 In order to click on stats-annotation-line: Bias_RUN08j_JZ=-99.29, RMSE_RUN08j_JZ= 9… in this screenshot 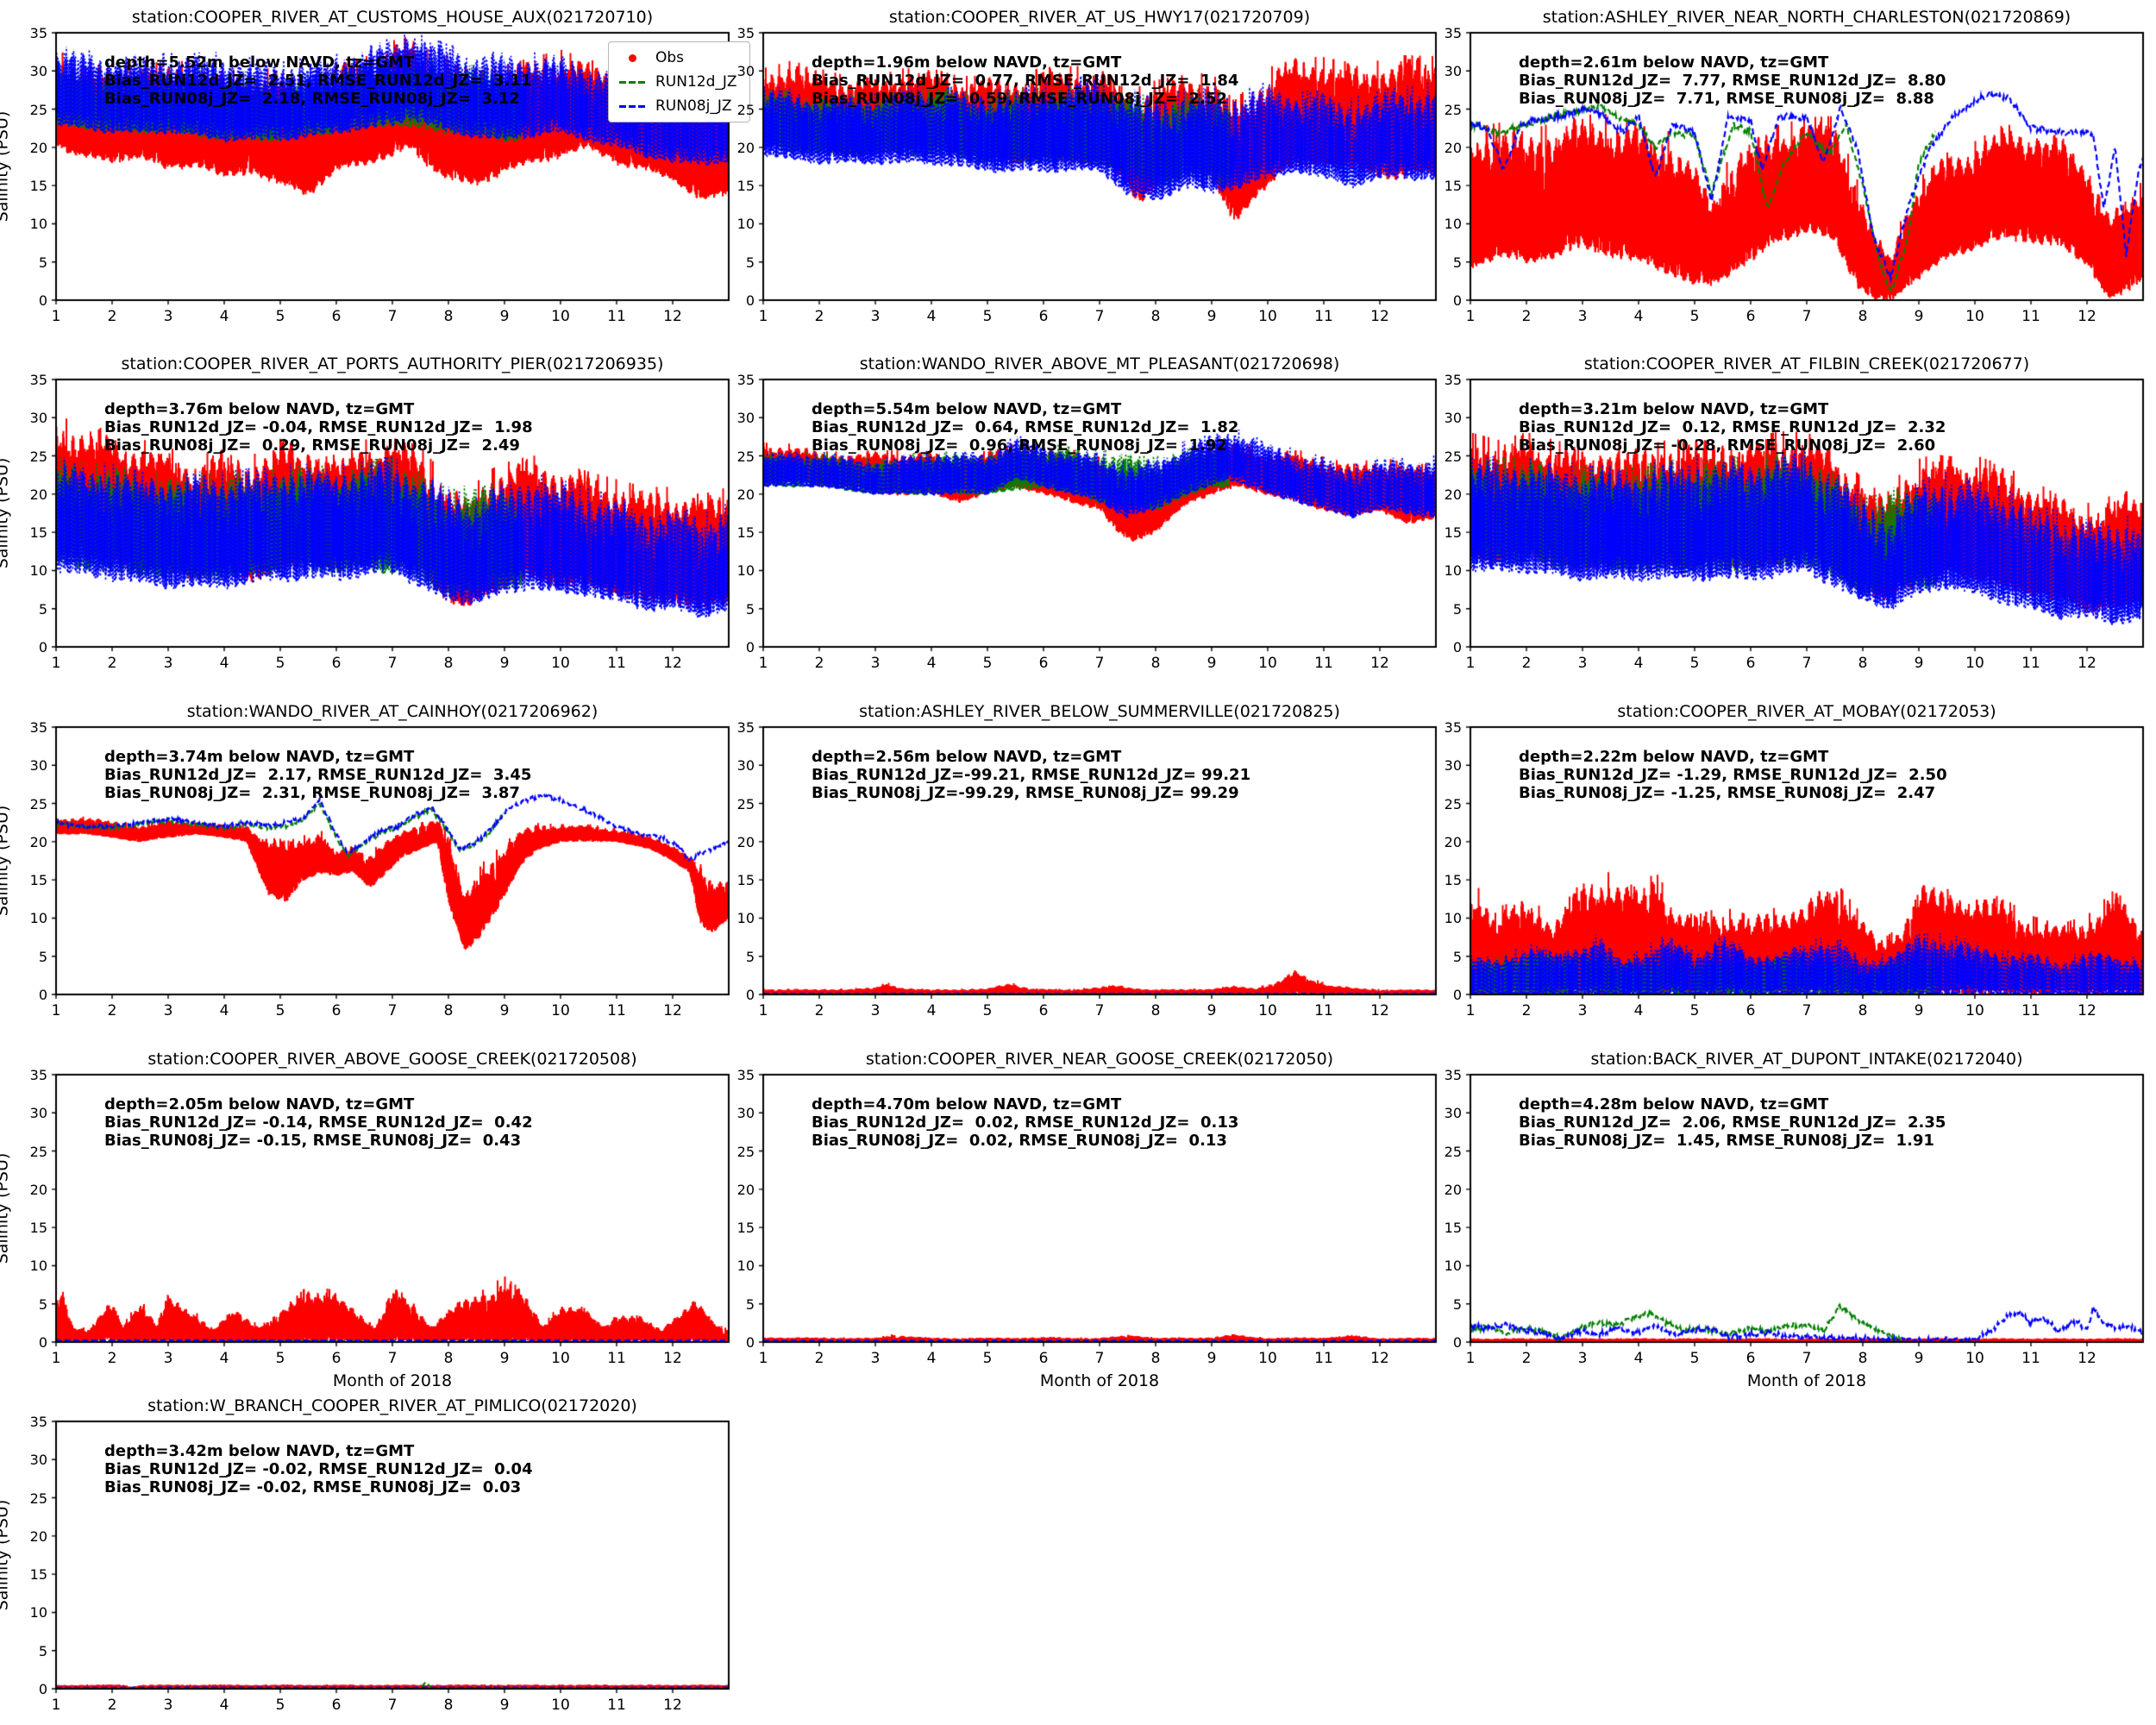, I will do `click(1025, 793)`.